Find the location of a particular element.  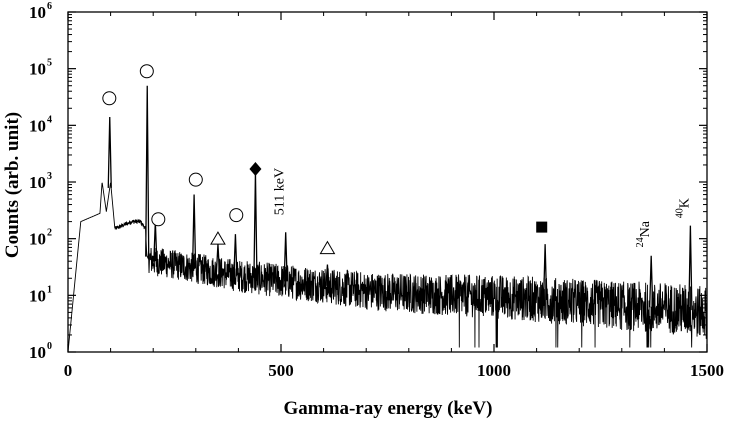

y-tick-exponent: 3 is located at coordinates (49, 176).